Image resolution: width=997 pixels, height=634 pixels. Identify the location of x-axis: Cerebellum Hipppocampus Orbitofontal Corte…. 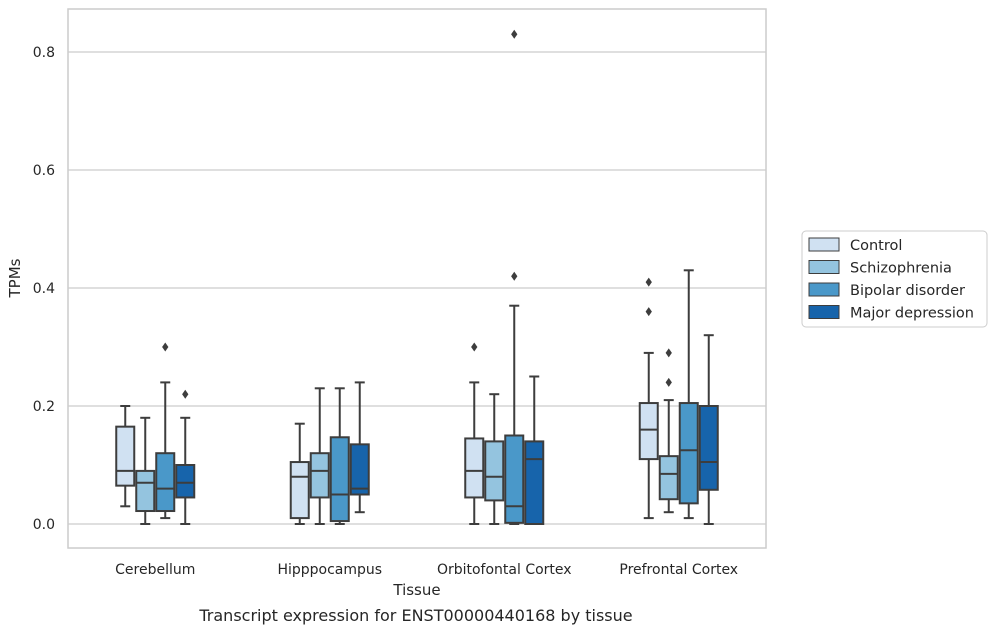
(426, 570).